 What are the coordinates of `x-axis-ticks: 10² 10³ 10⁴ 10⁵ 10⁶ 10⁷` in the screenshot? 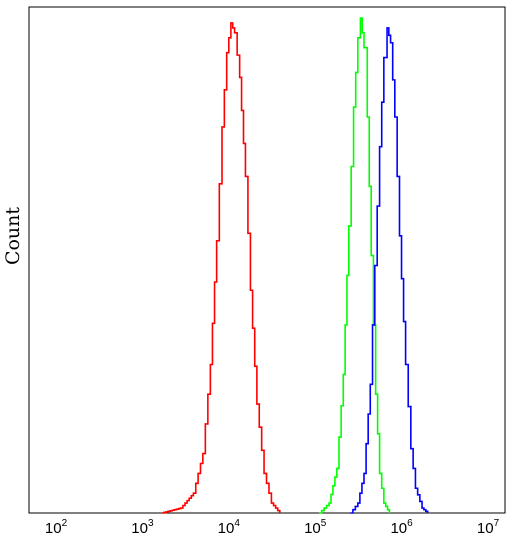 It's located at (272, 527).